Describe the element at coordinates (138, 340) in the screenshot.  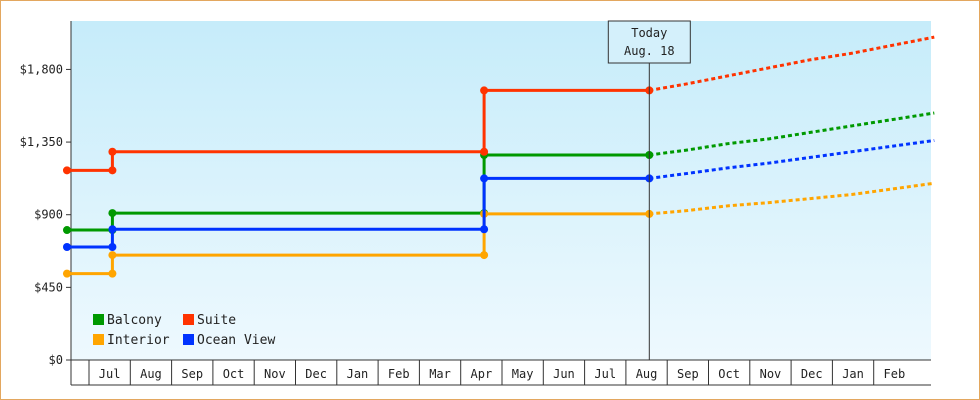
I see `legend-label-interior: Interior` at that location.